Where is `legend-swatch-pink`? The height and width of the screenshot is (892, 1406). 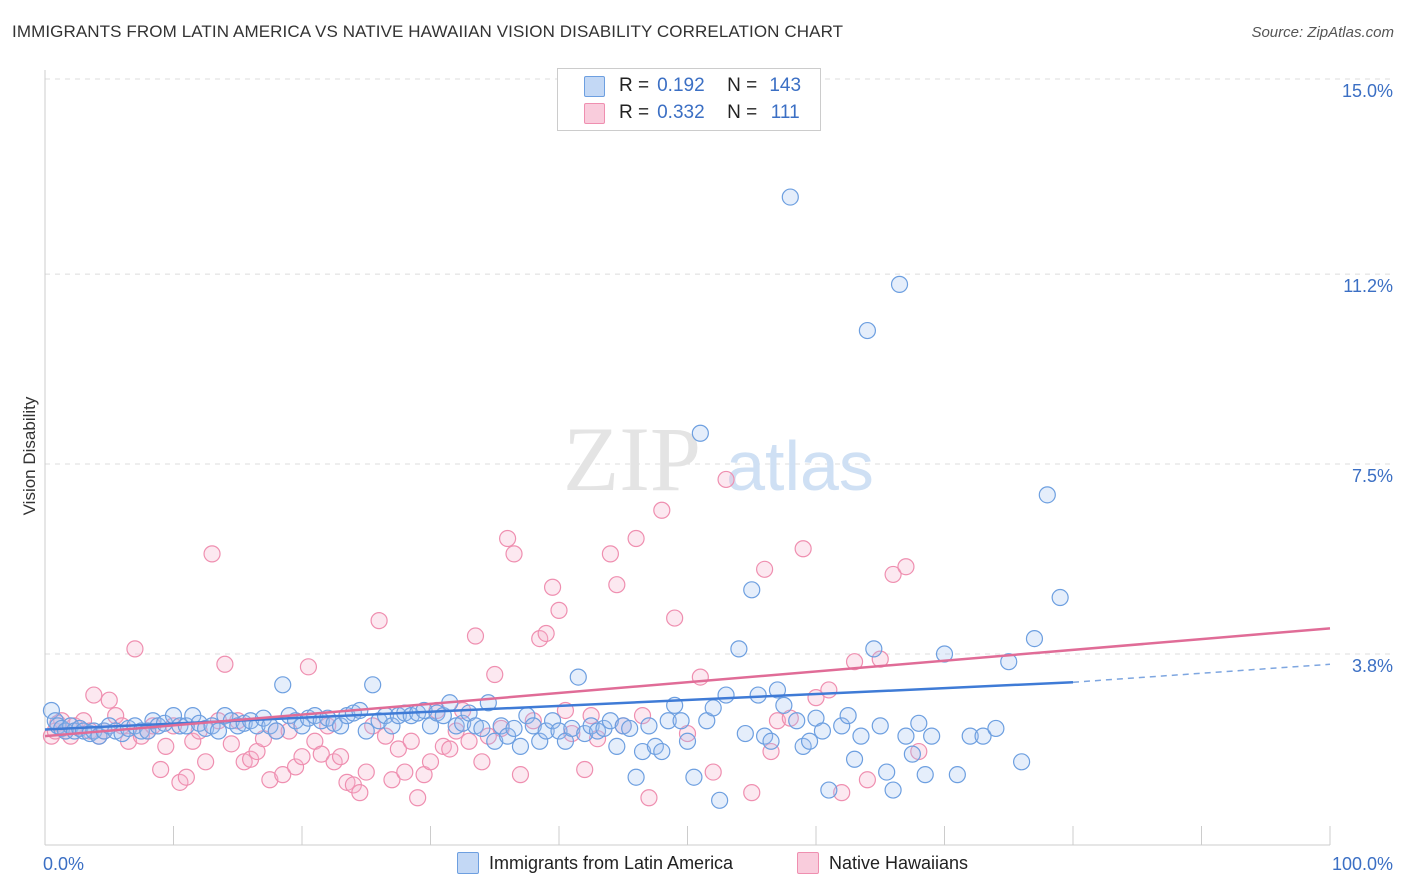
legend-swatch-pink is located at coordinates (808, 863).